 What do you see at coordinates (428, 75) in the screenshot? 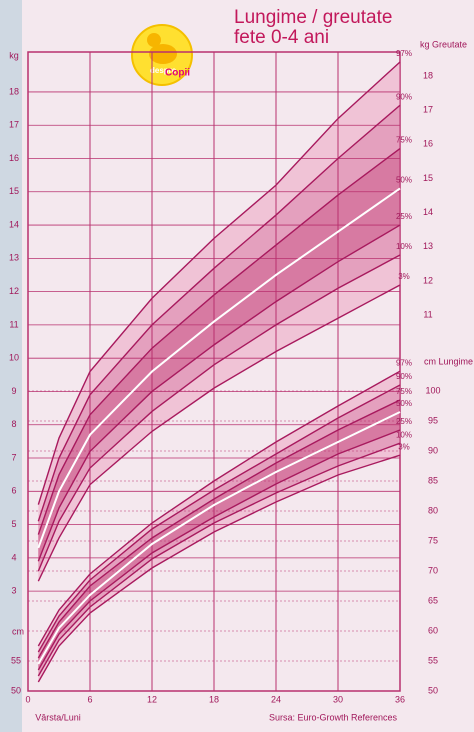
I see `y3-tick-label: 18` at bounding box center [428, 75].